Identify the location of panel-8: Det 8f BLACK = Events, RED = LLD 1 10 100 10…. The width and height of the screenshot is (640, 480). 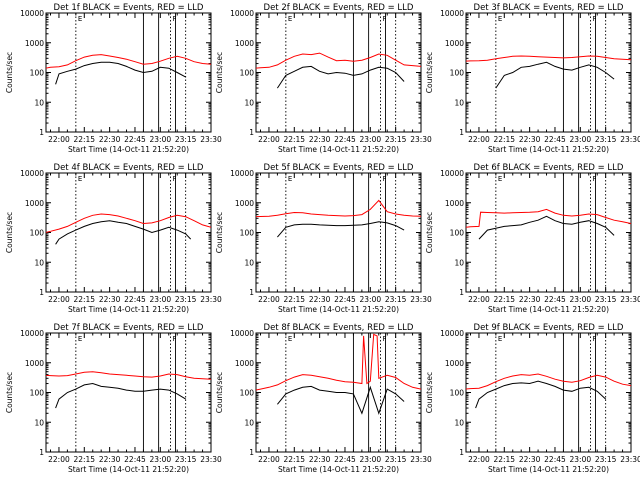
(323, 398).